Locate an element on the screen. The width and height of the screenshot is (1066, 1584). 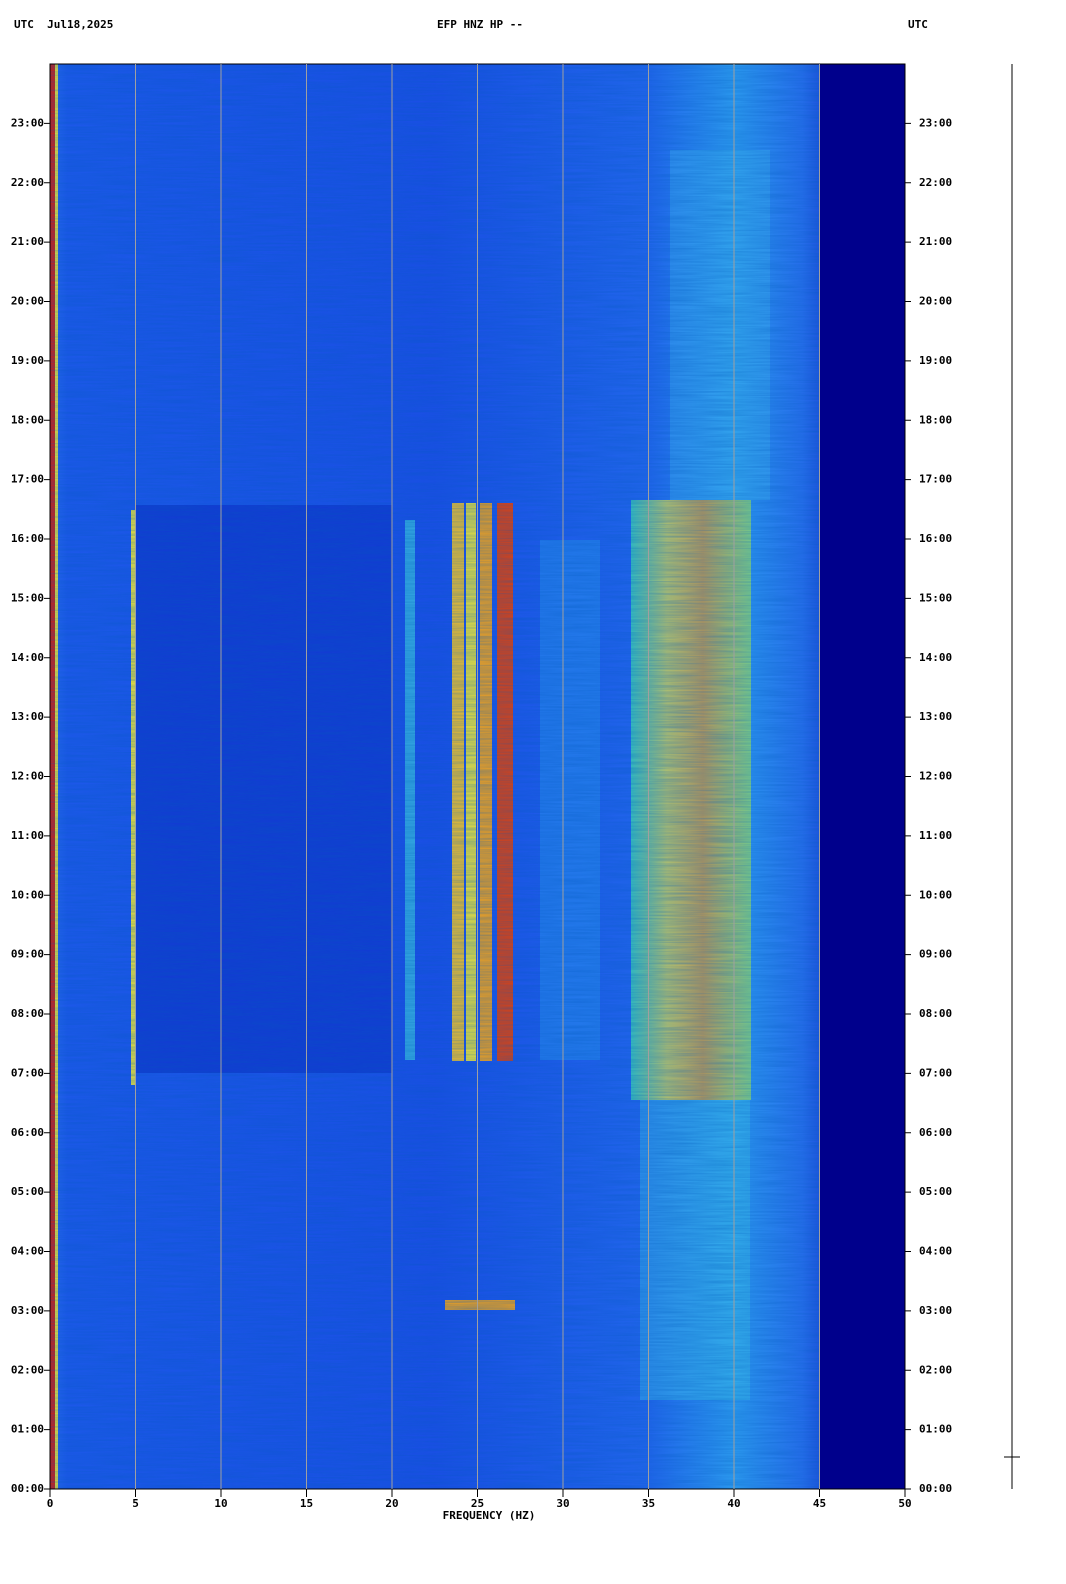
left-header: UTC Jul18,2025 is located at coordinates (63, 24).